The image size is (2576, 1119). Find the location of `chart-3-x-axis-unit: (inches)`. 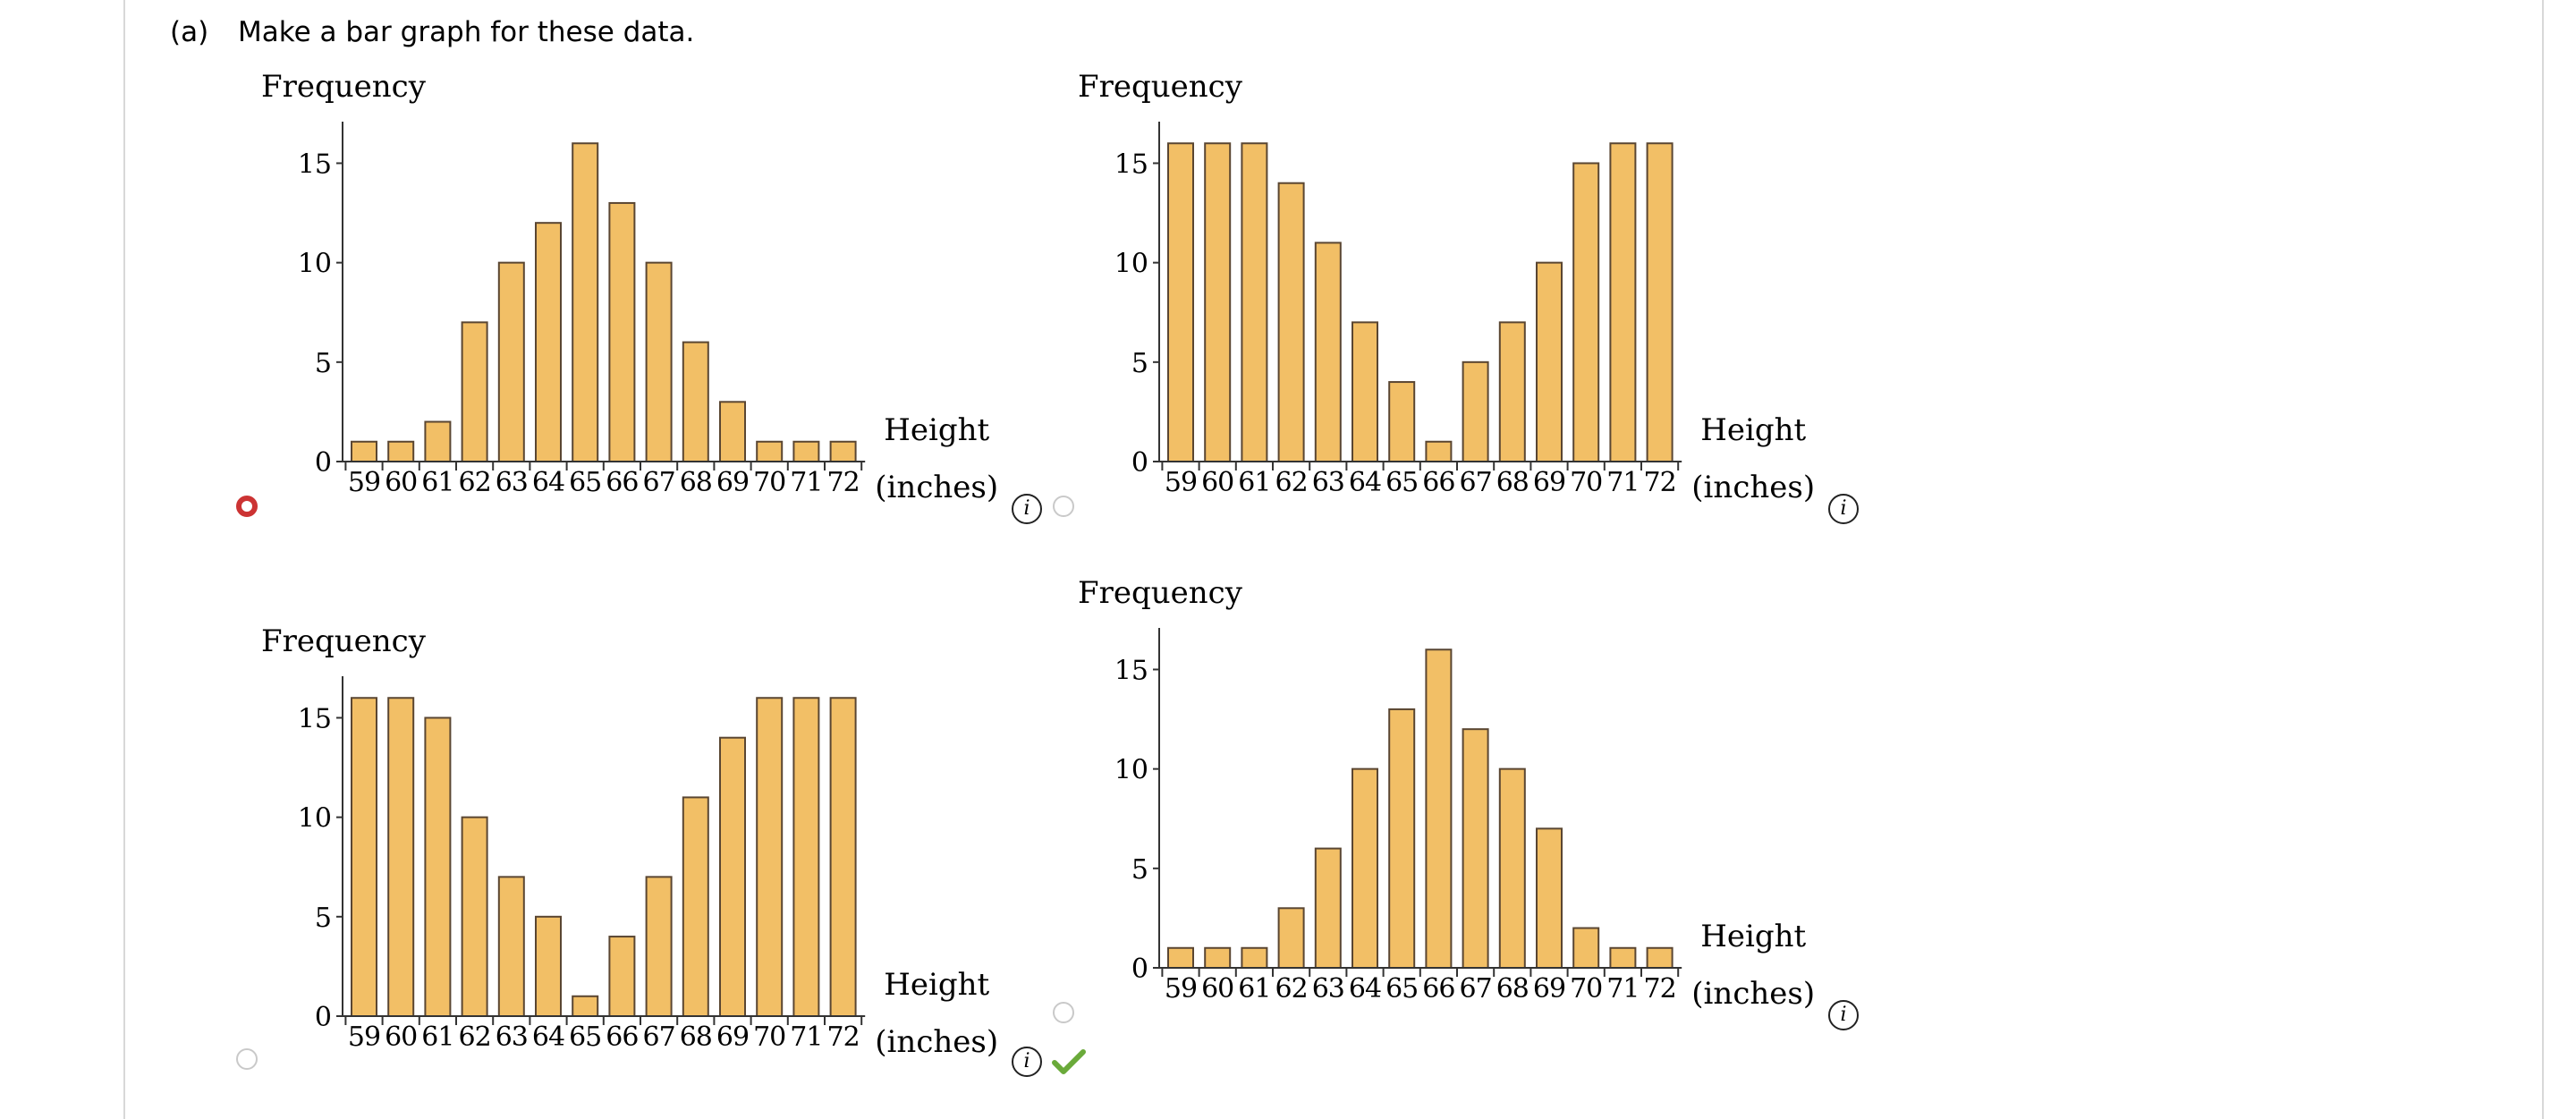

chart-3-x-axis-unit: (inches) is located at coordinates (1753, 994).